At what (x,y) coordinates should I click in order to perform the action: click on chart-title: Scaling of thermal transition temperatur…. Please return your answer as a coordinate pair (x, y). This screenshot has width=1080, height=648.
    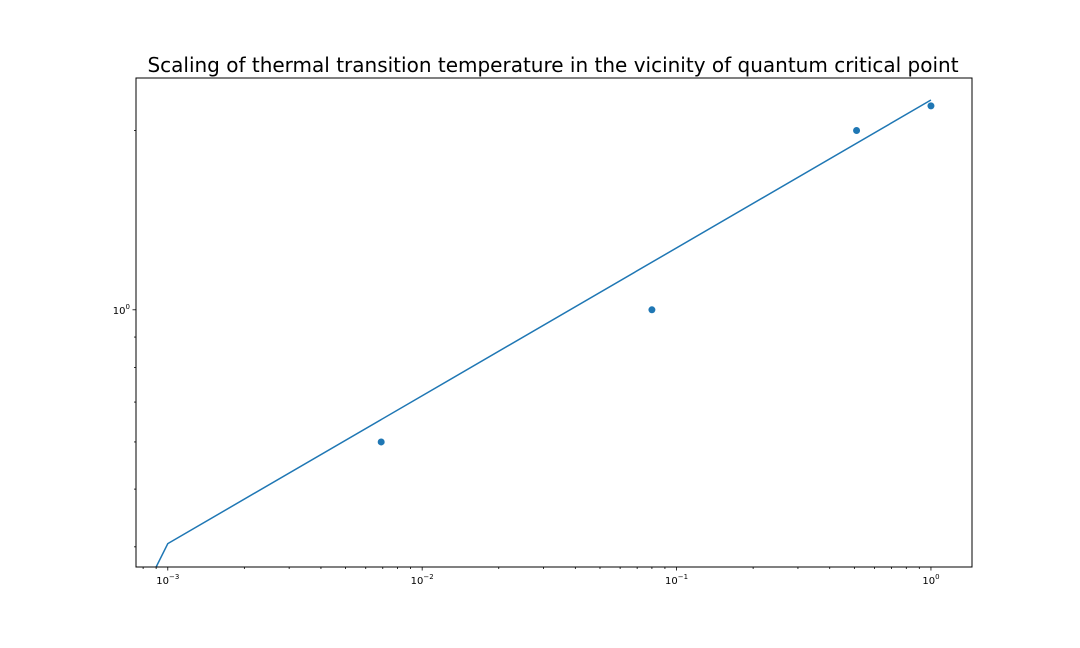
    Looking at the image, I should click on (552, 65).